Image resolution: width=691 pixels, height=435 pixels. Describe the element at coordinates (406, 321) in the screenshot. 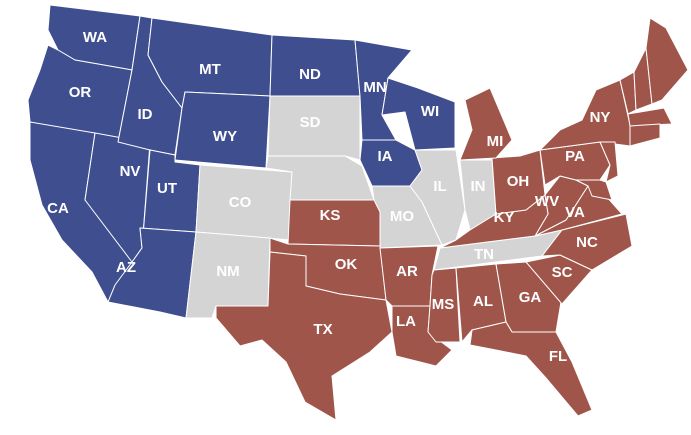

I see `state-label-la: LA` at that location.